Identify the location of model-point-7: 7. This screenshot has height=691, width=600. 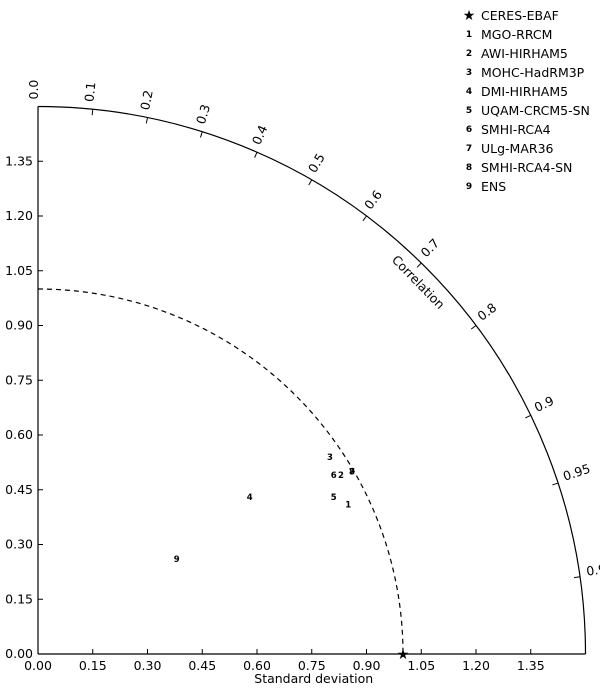
(352, 473).